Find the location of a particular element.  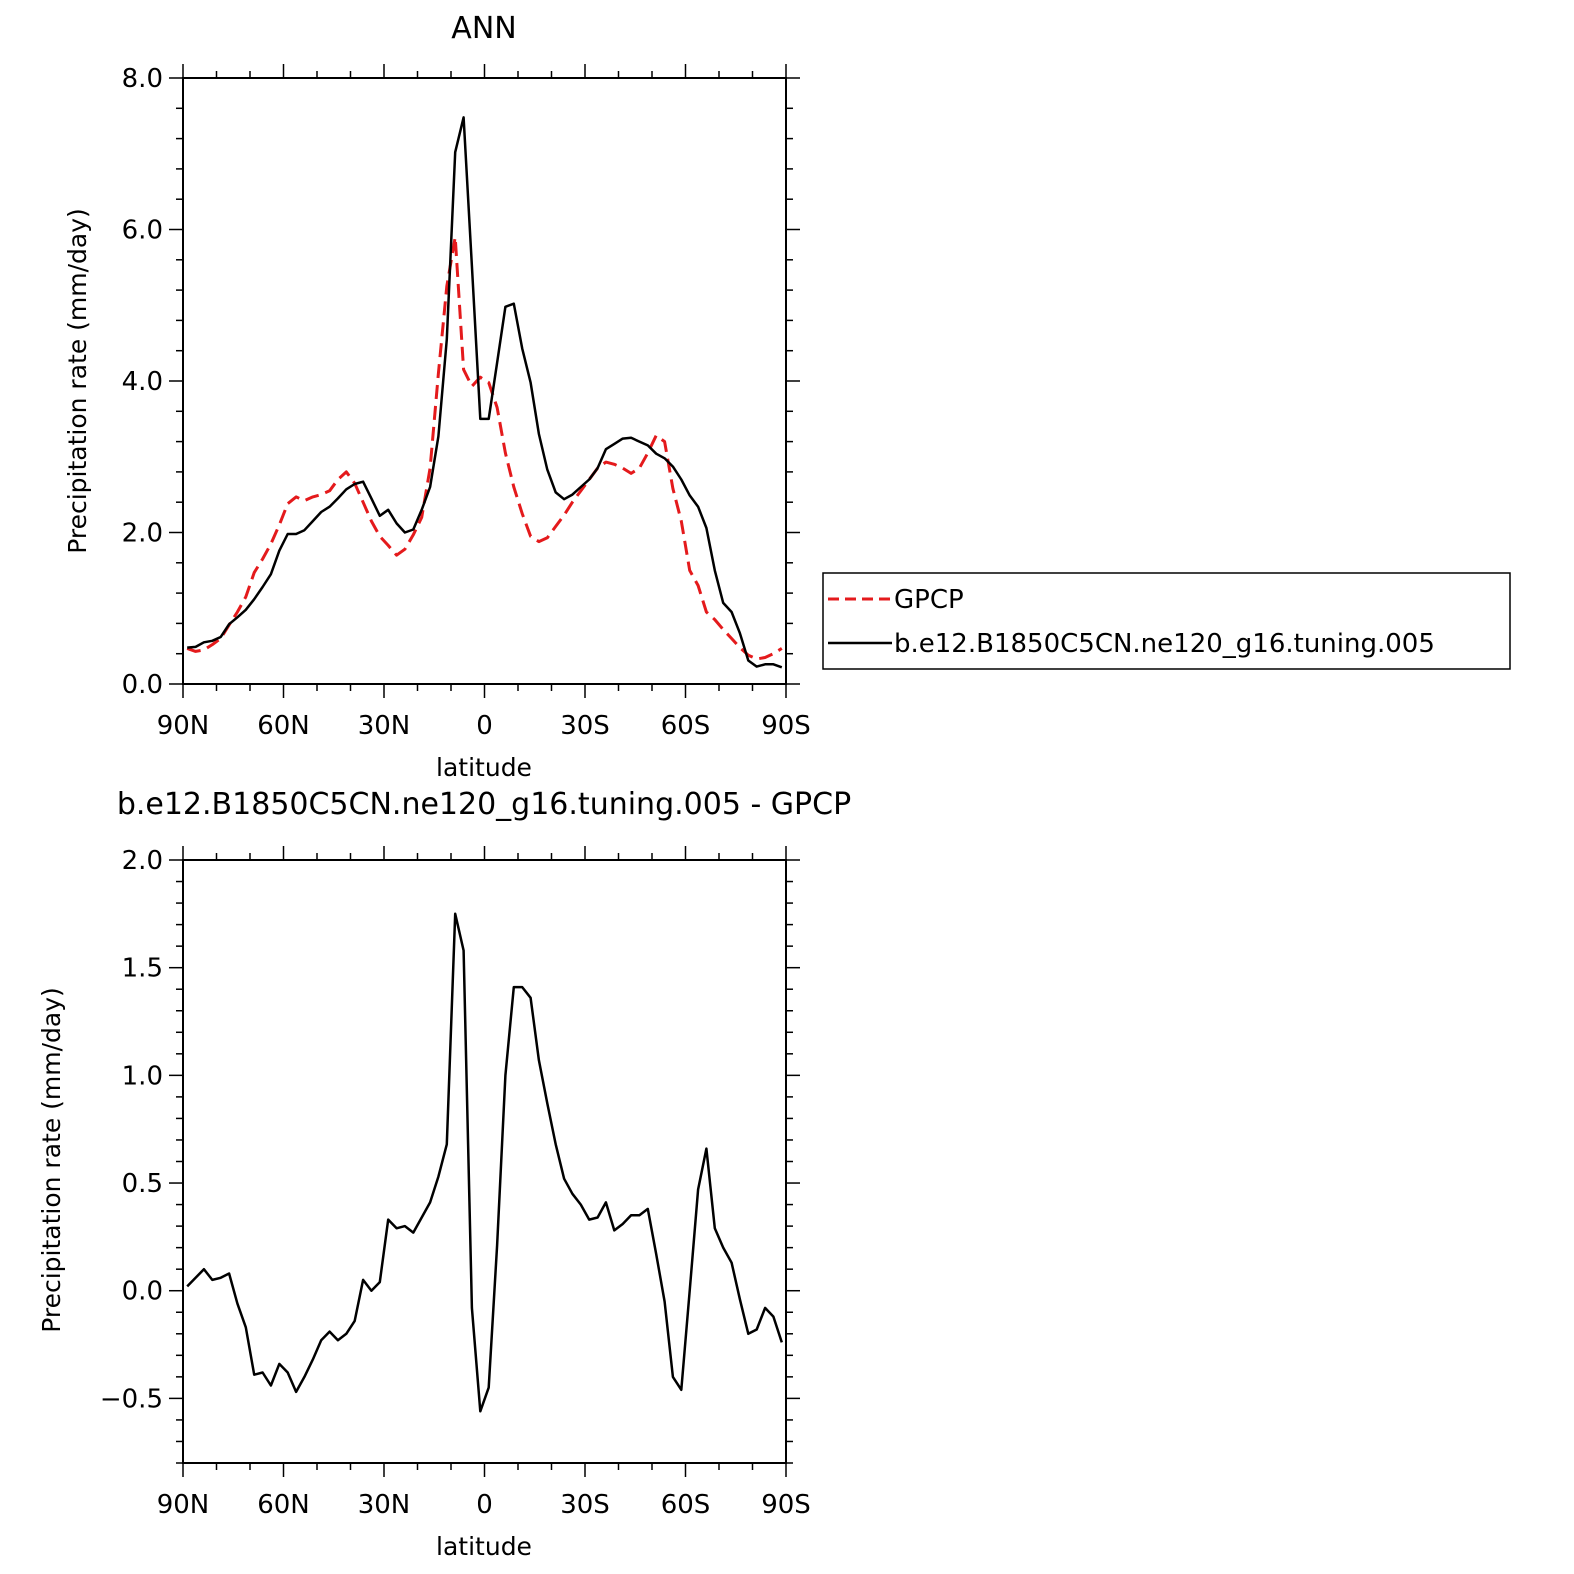

bottom-x-axis-label: latitude is located at coordinates (484, 1546).